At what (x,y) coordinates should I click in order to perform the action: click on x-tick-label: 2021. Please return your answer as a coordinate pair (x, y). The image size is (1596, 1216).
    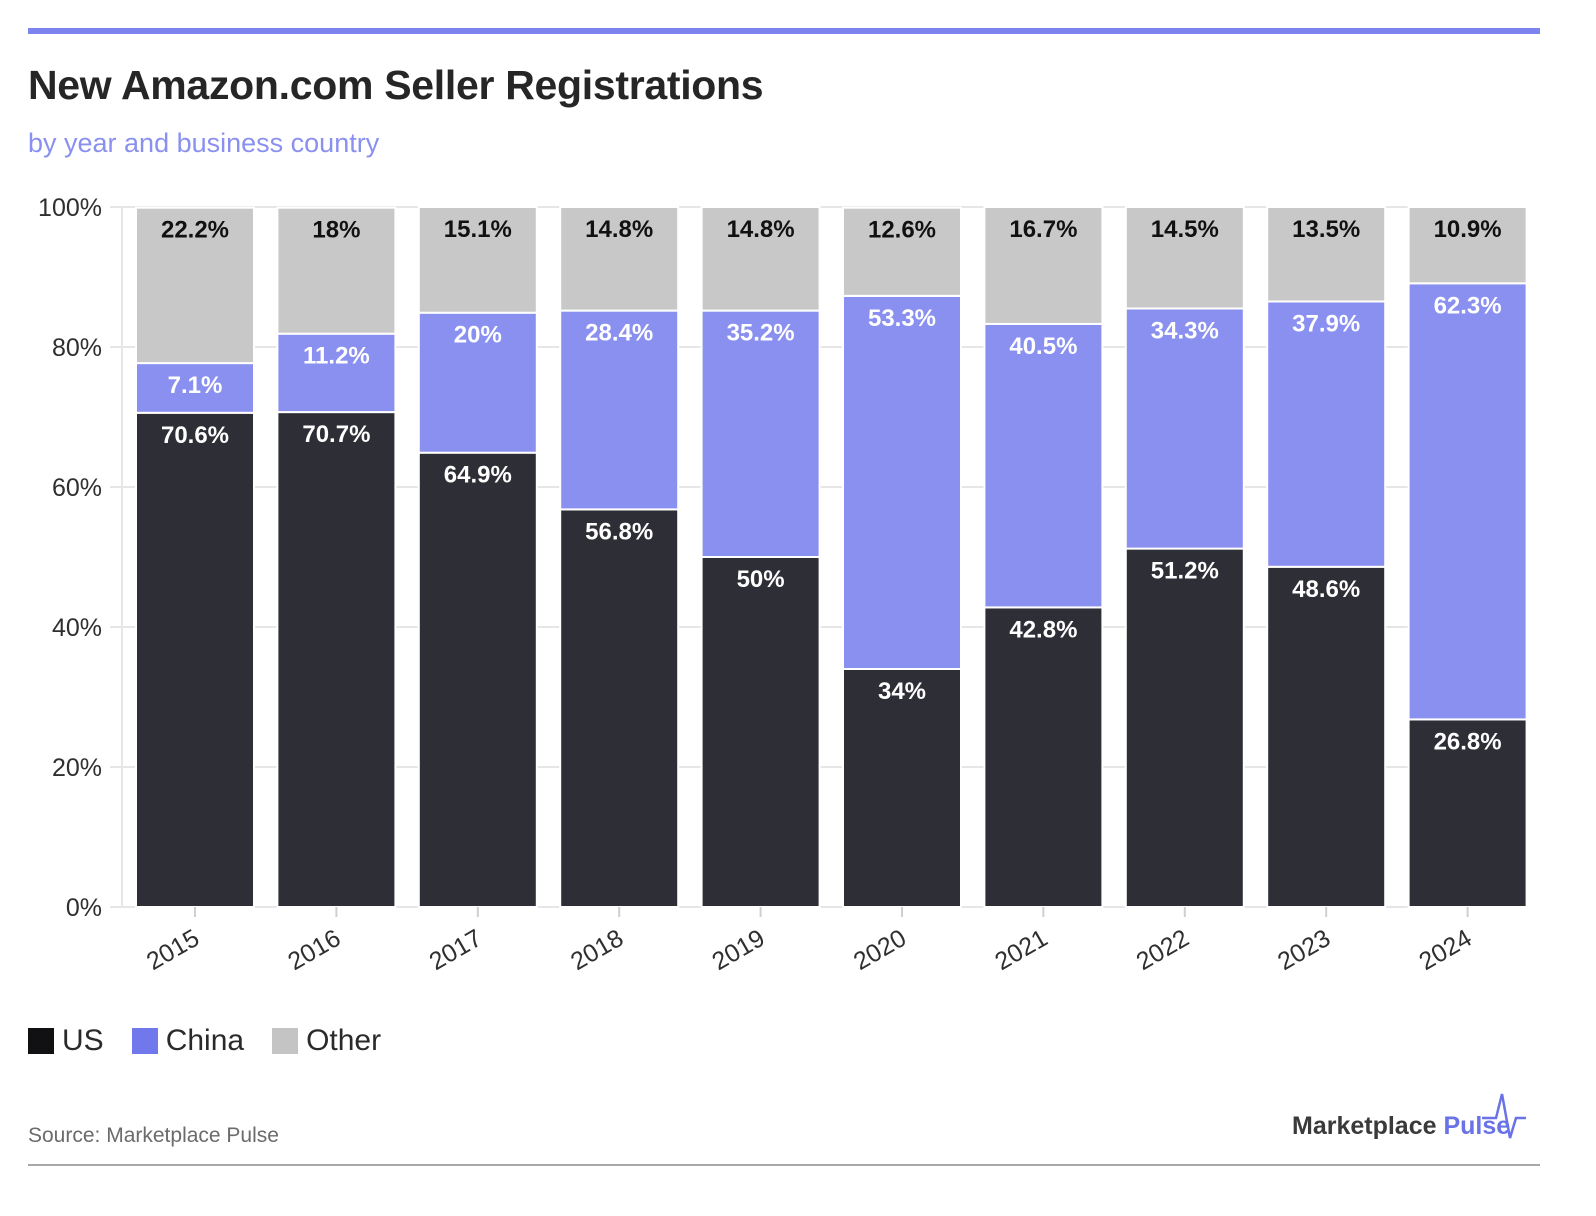
    Looking at the image, I should click on (1021, 950).